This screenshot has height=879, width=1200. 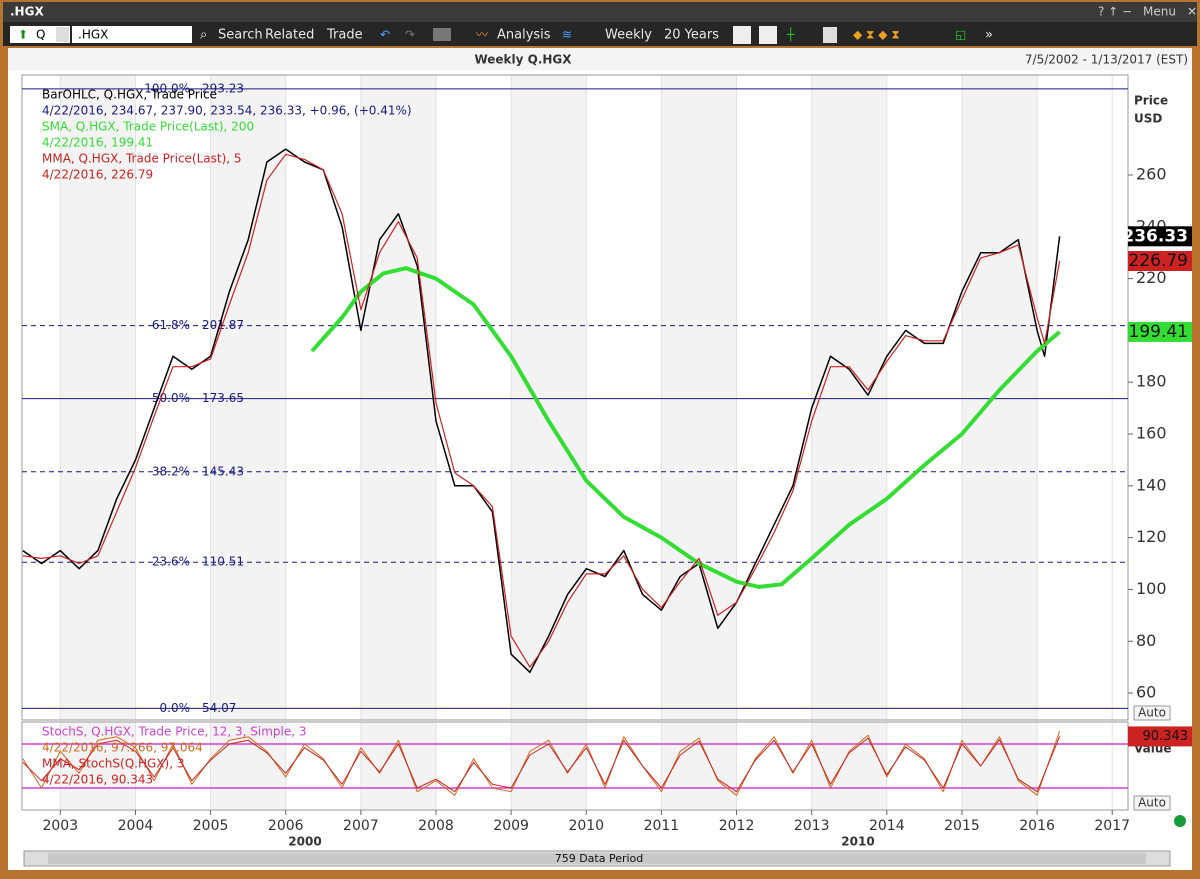 I want to click on trade-menu: Trade, so click(x=344, y=35).